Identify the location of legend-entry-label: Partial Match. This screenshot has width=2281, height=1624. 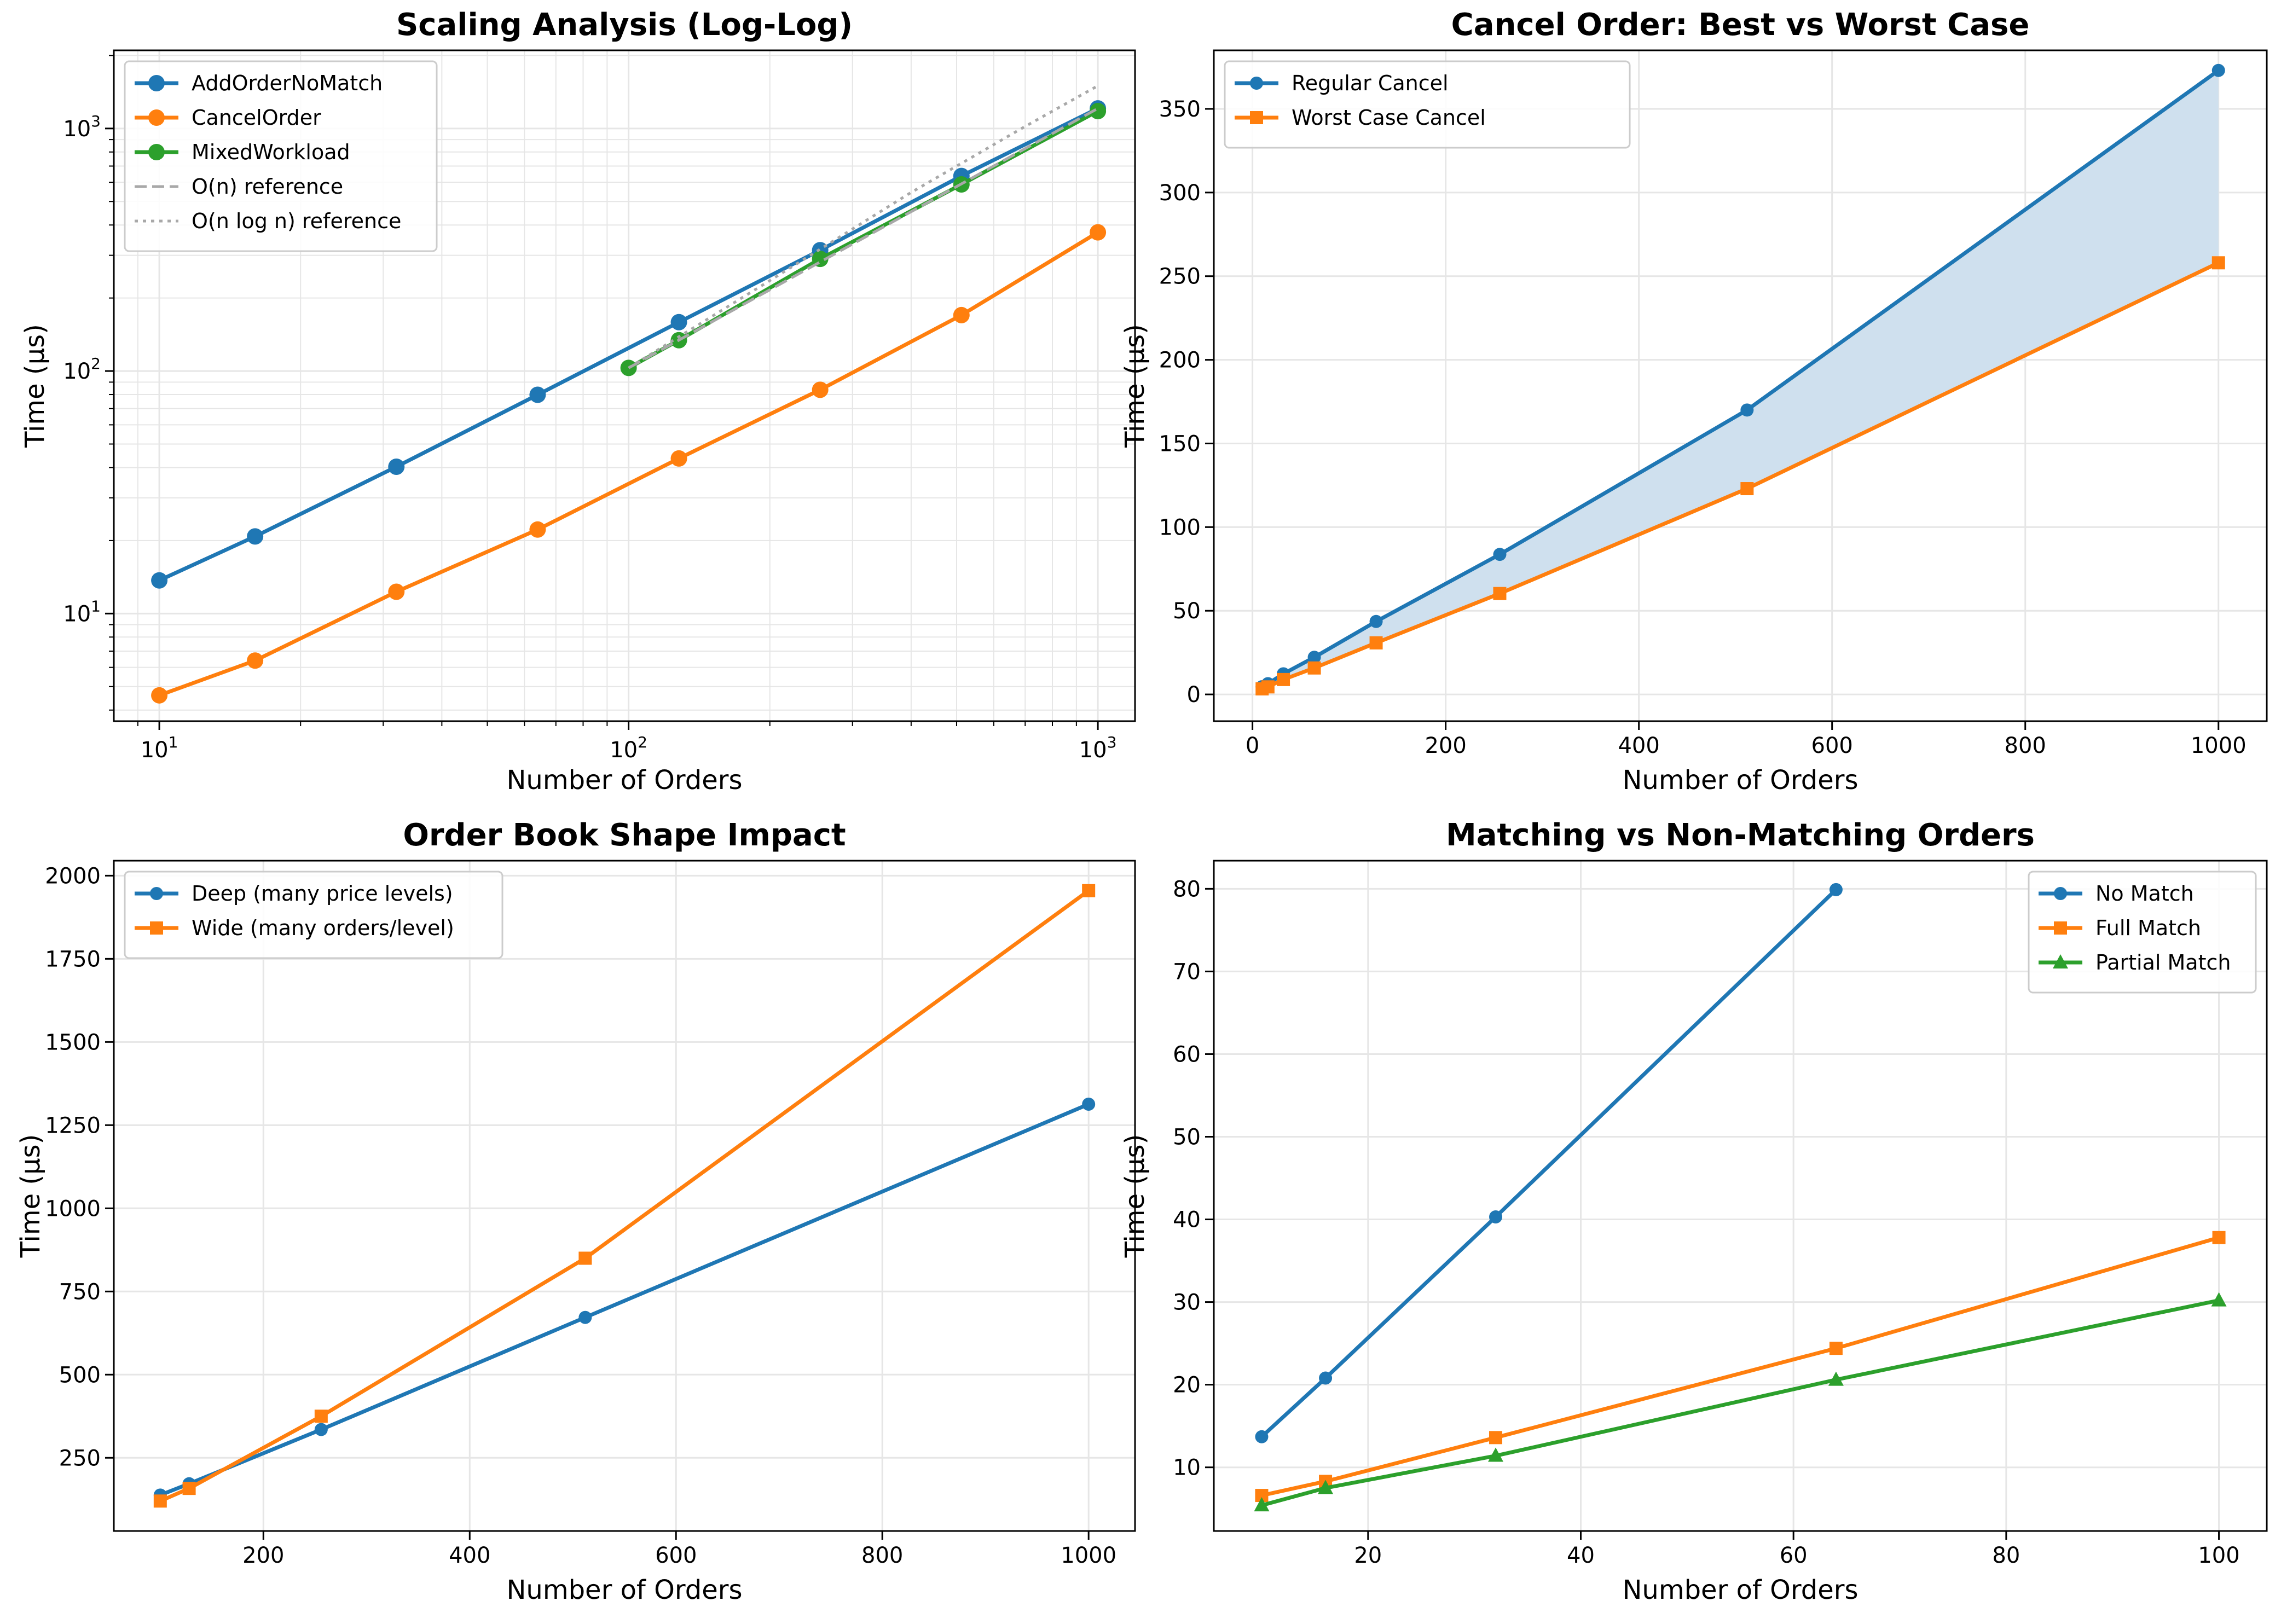
(2163, 962).